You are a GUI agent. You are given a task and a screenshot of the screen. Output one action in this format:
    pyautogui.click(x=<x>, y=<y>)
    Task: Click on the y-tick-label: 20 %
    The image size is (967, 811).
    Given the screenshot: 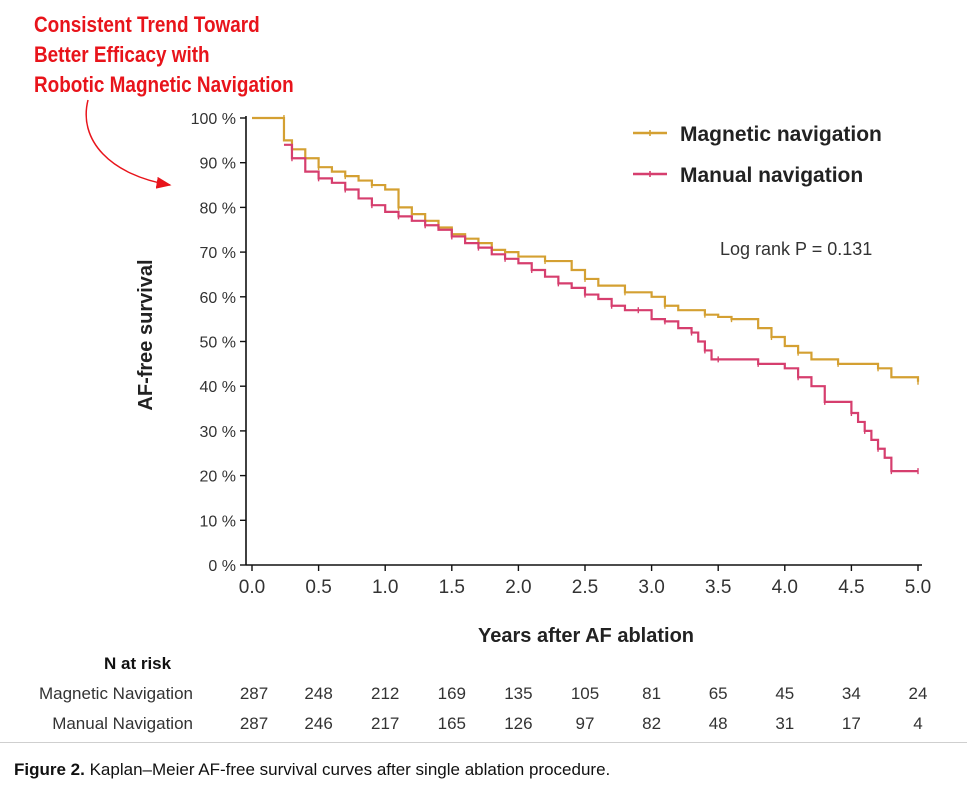 What is the action you would take?
    pyautogui.click(x=218, y=477)
    